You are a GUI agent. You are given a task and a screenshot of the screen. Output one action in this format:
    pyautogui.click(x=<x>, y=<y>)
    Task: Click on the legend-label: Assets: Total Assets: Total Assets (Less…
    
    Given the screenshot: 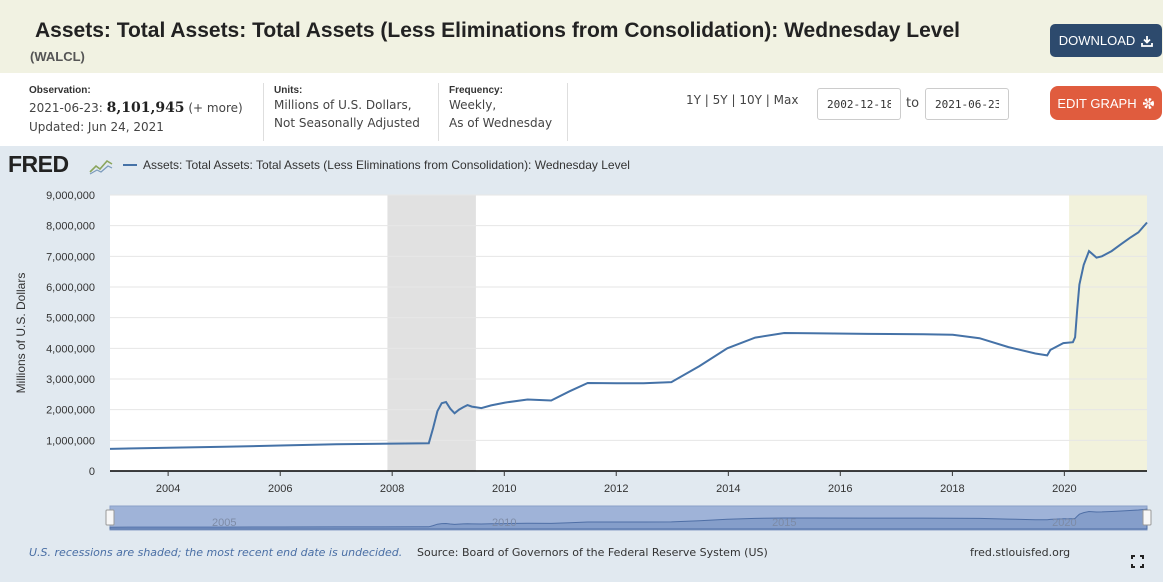 What is the action you would take?
    pyautogui.click(x=386, y=165)
    